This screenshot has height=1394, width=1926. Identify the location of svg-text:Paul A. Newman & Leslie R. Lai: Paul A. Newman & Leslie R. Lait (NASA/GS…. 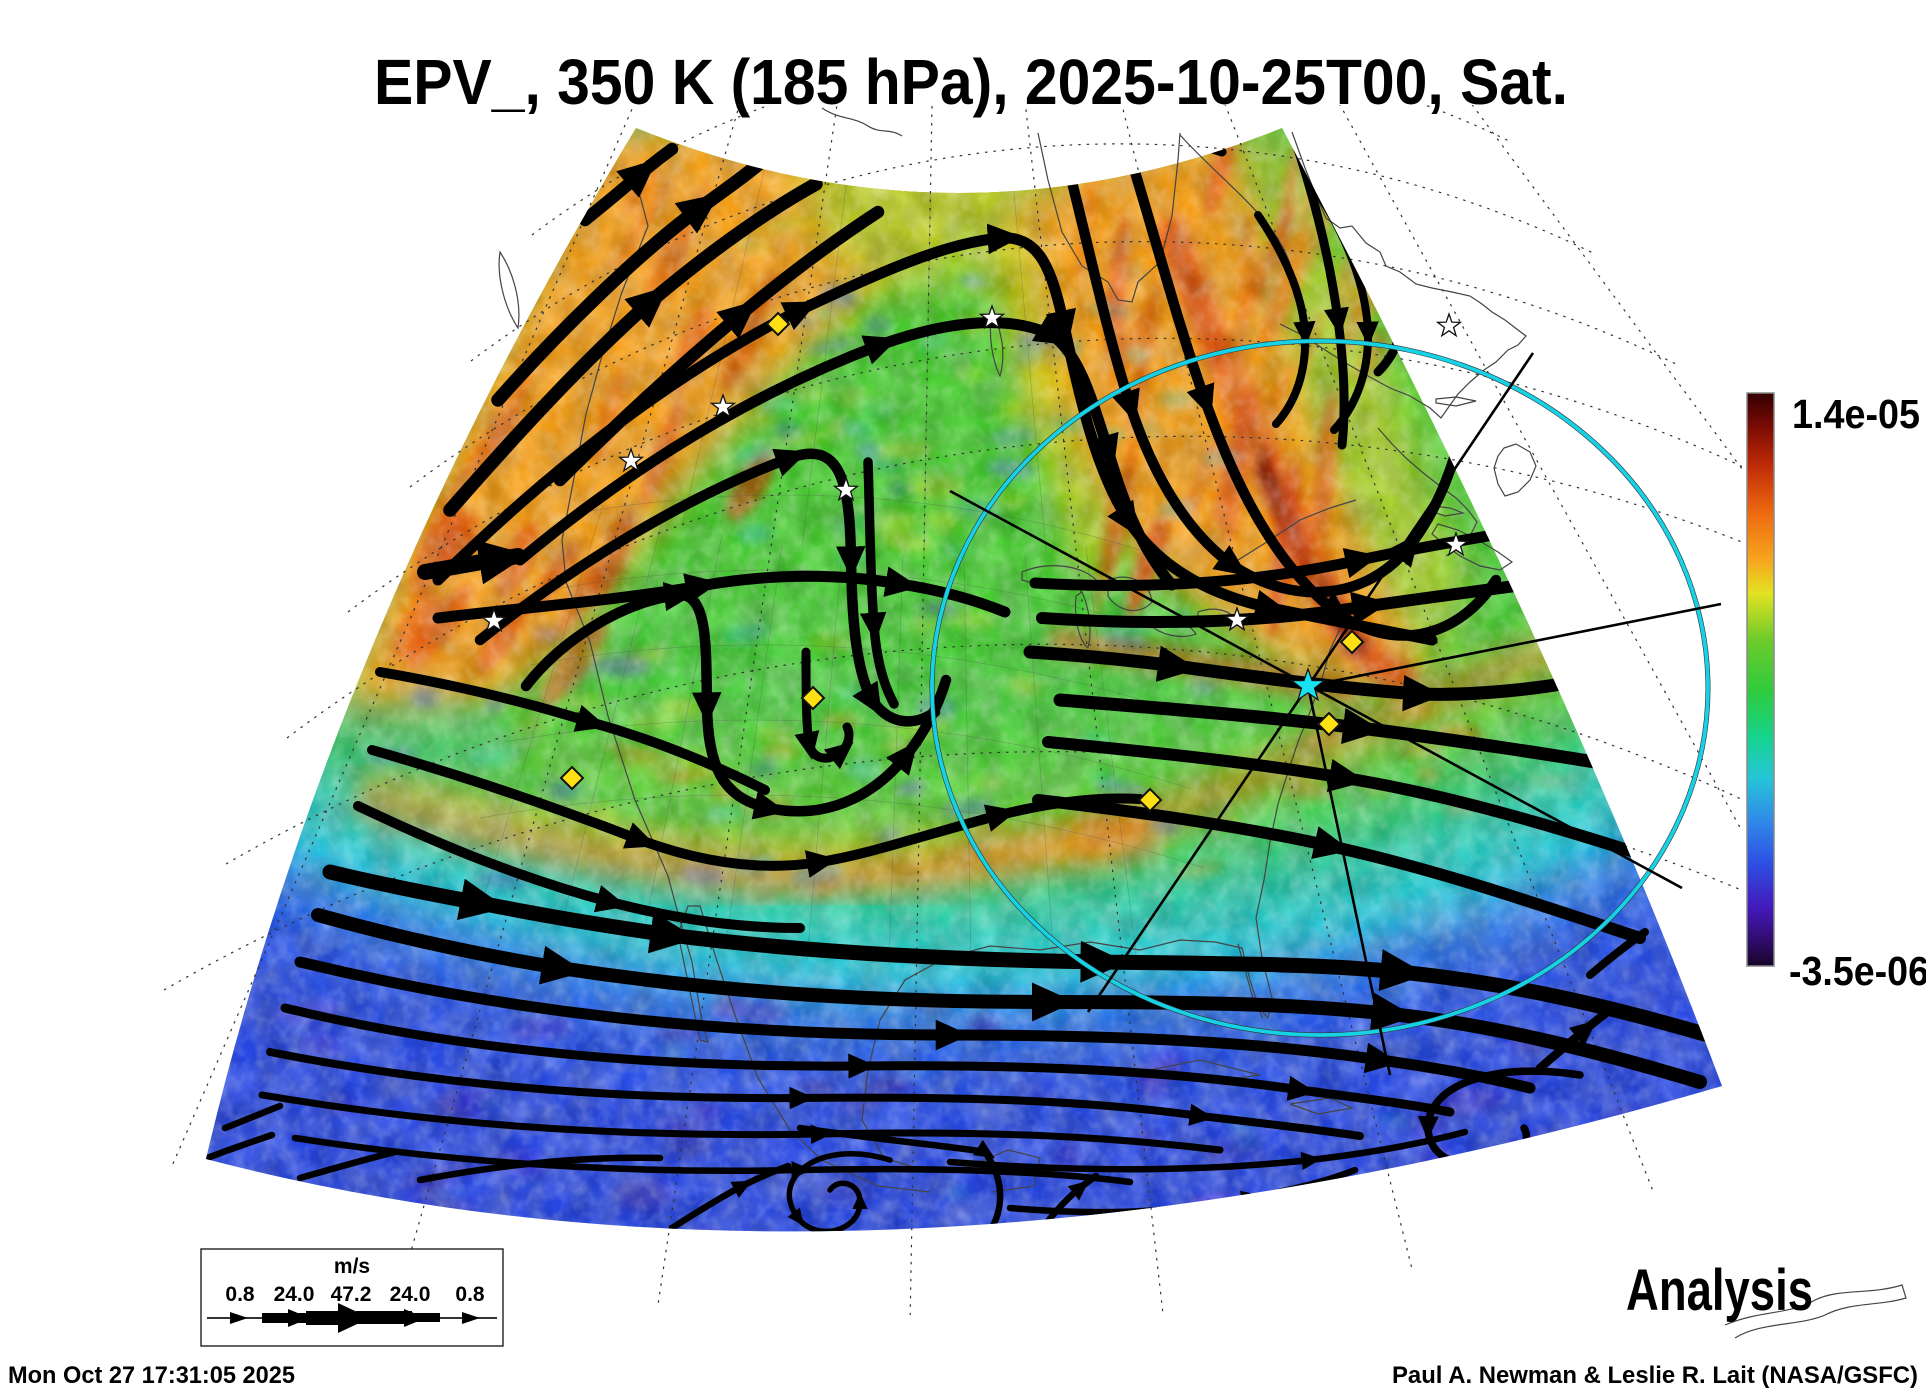
(1655, 1375).